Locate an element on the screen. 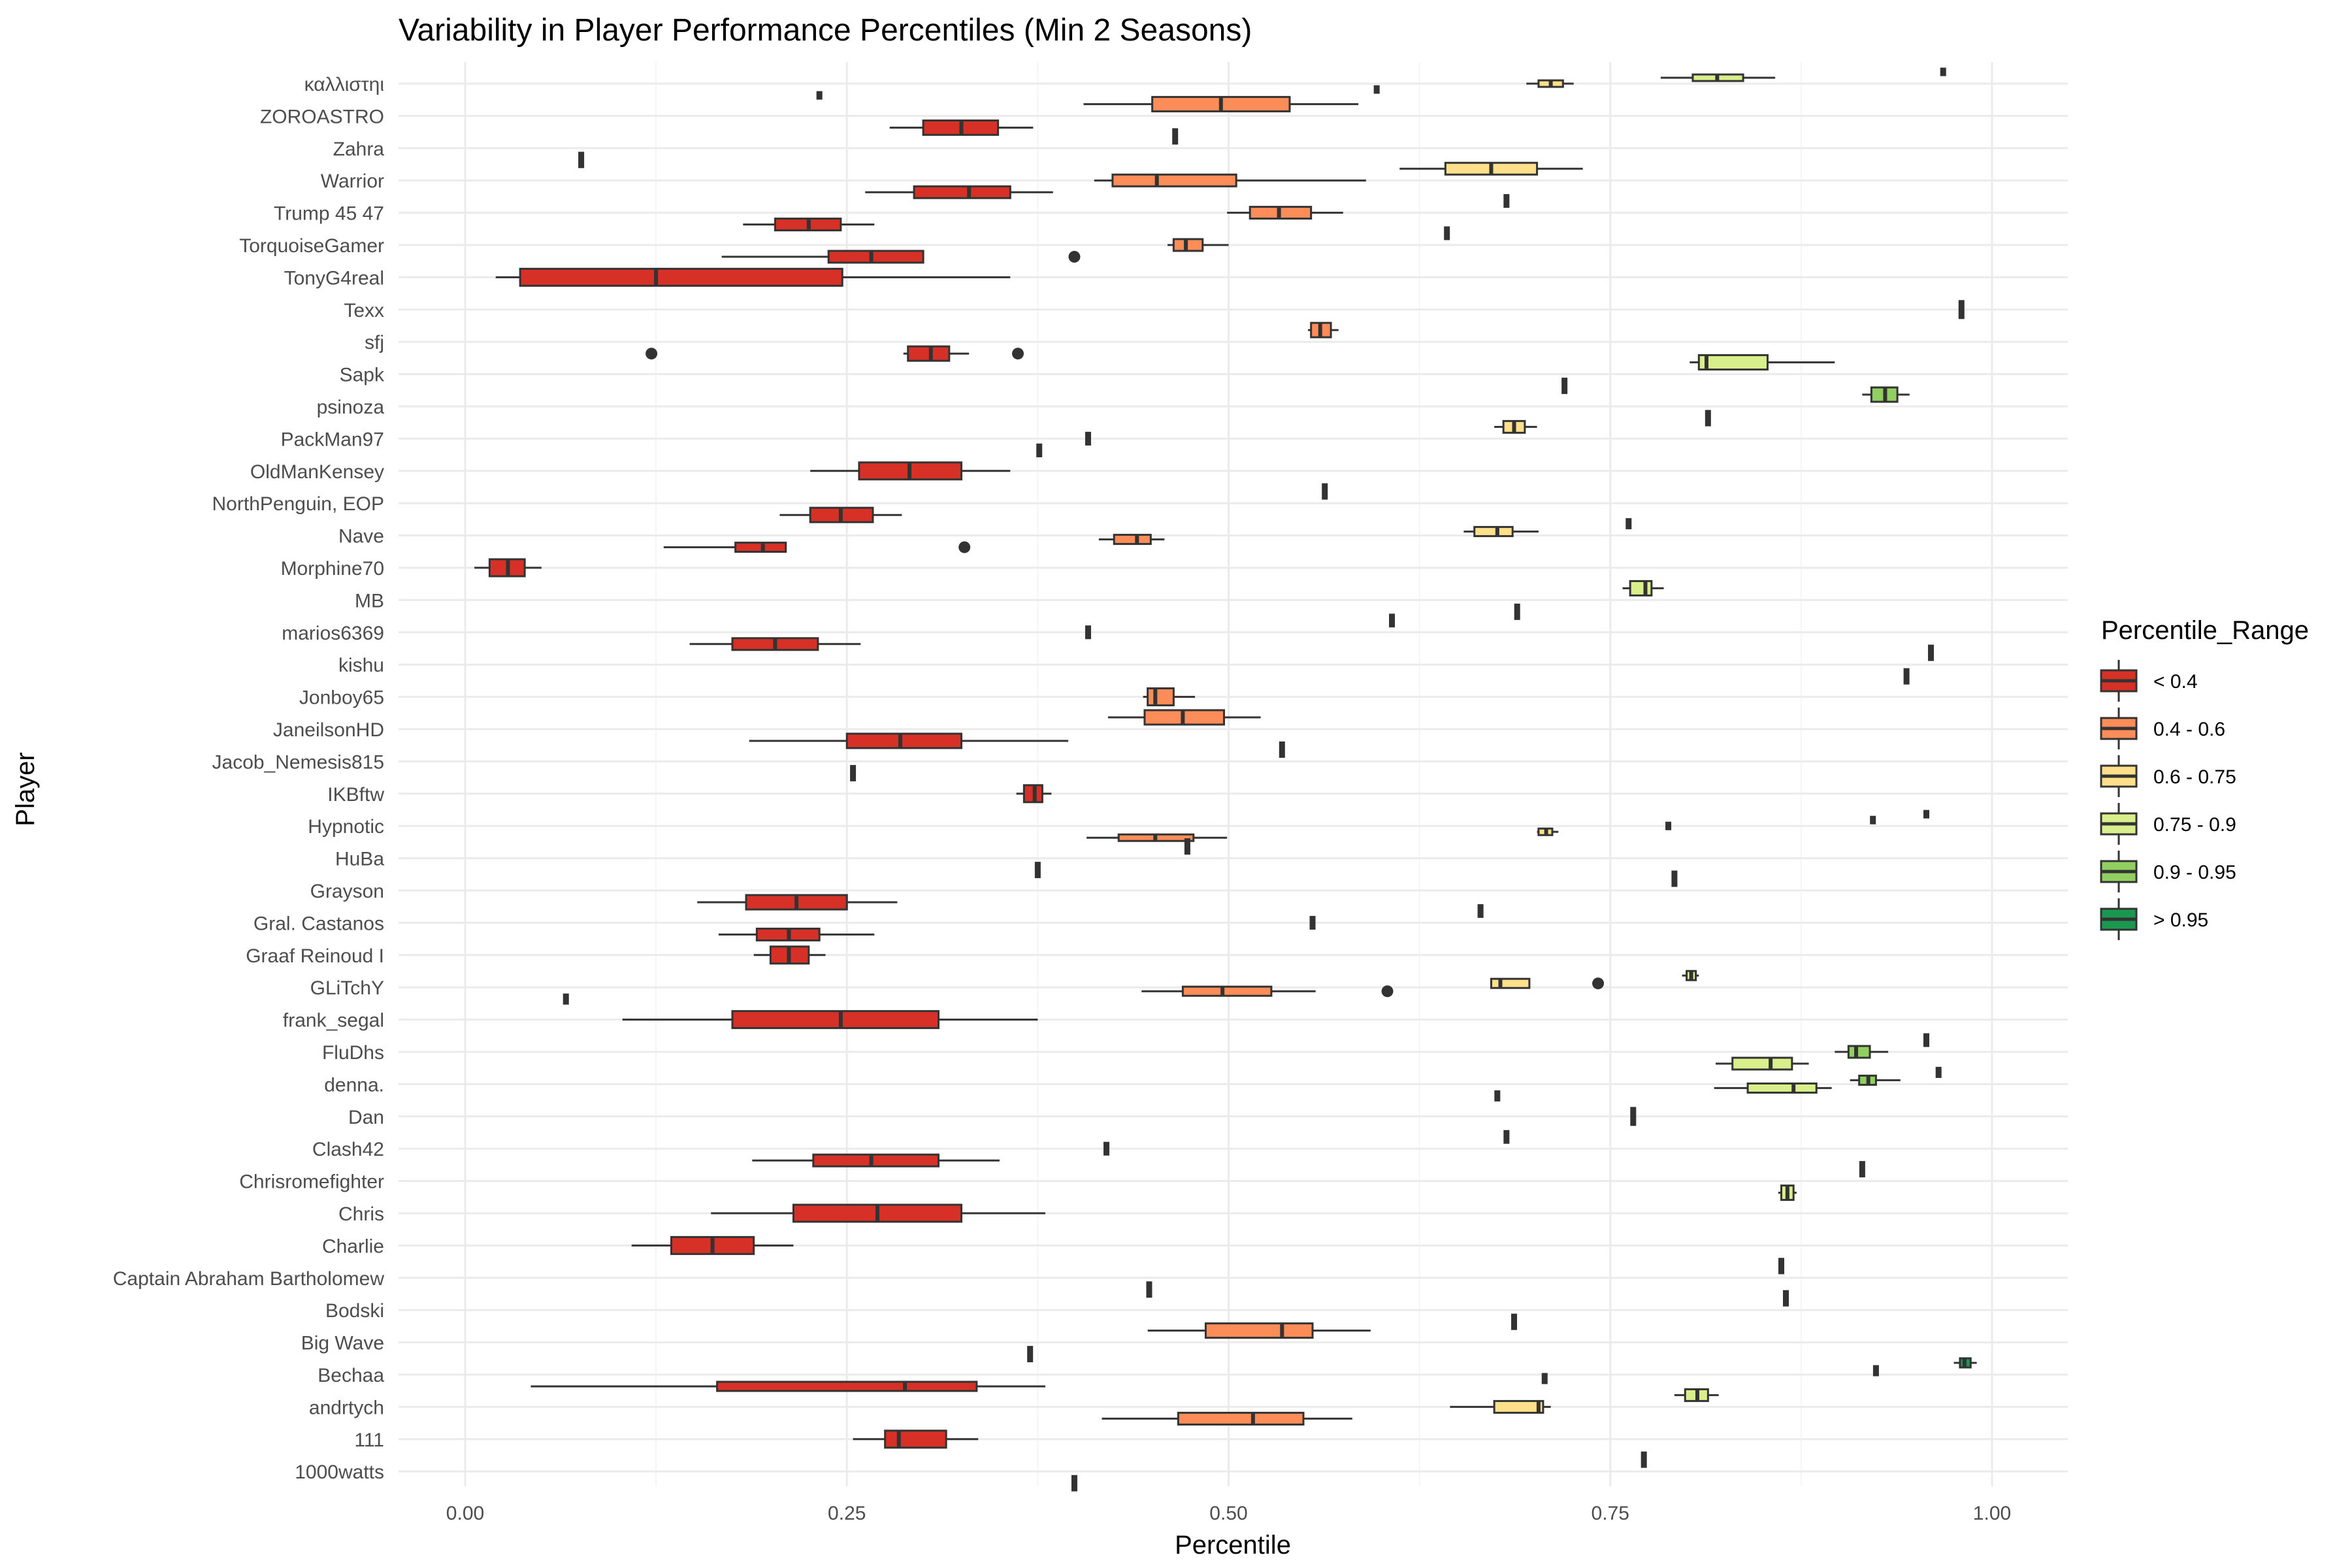 Image resolution: width=2352 pixels, height=1568 pixels. y-tick-label: FluDhs is located at coordinates (353, 1053).